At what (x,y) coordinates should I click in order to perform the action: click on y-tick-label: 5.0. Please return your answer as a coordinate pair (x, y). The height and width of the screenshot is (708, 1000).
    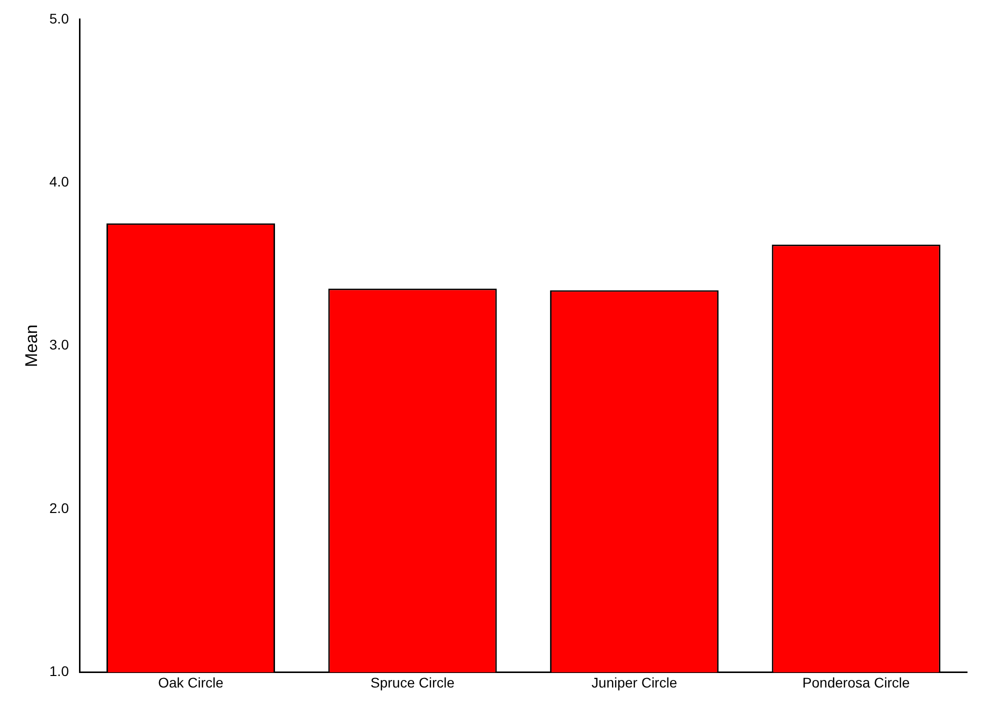
    Looking at the image, I should click on (59, 18).